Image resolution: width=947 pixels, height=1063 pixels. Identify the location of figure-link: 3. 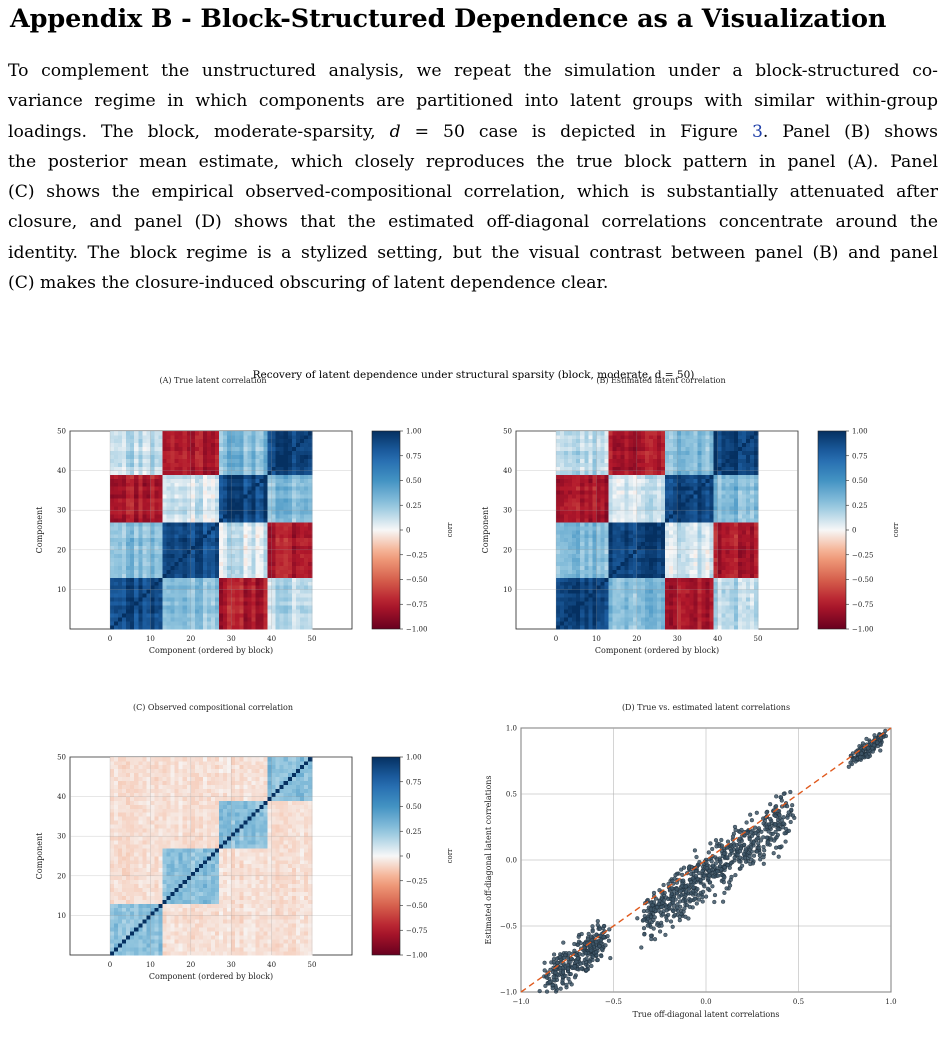
(757, 131).